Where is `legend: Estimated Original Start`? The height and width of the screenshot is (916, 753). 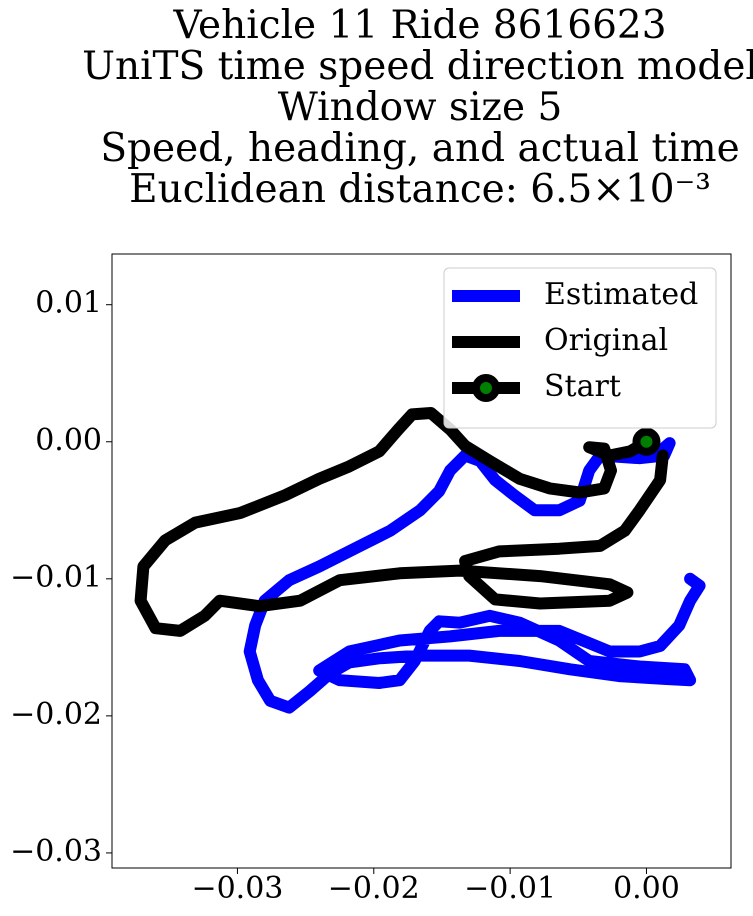 legend: Estimated Original Start is located at coordinates (580, 348).